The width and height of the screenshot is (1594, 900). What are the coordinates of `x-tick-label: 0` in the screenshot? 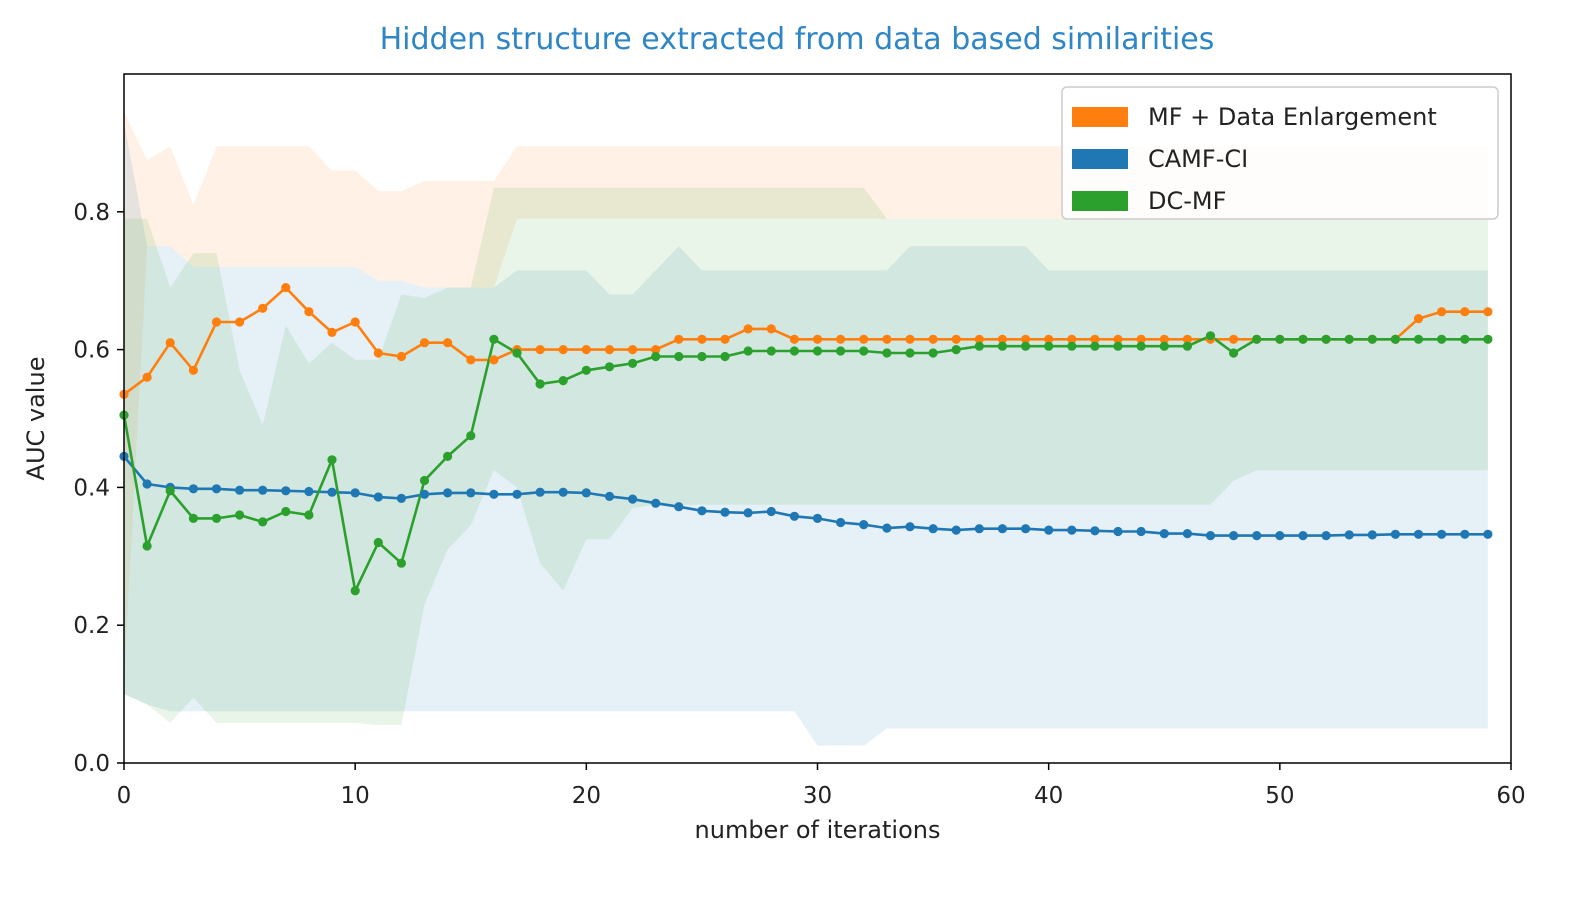 It's located at (124, 796).